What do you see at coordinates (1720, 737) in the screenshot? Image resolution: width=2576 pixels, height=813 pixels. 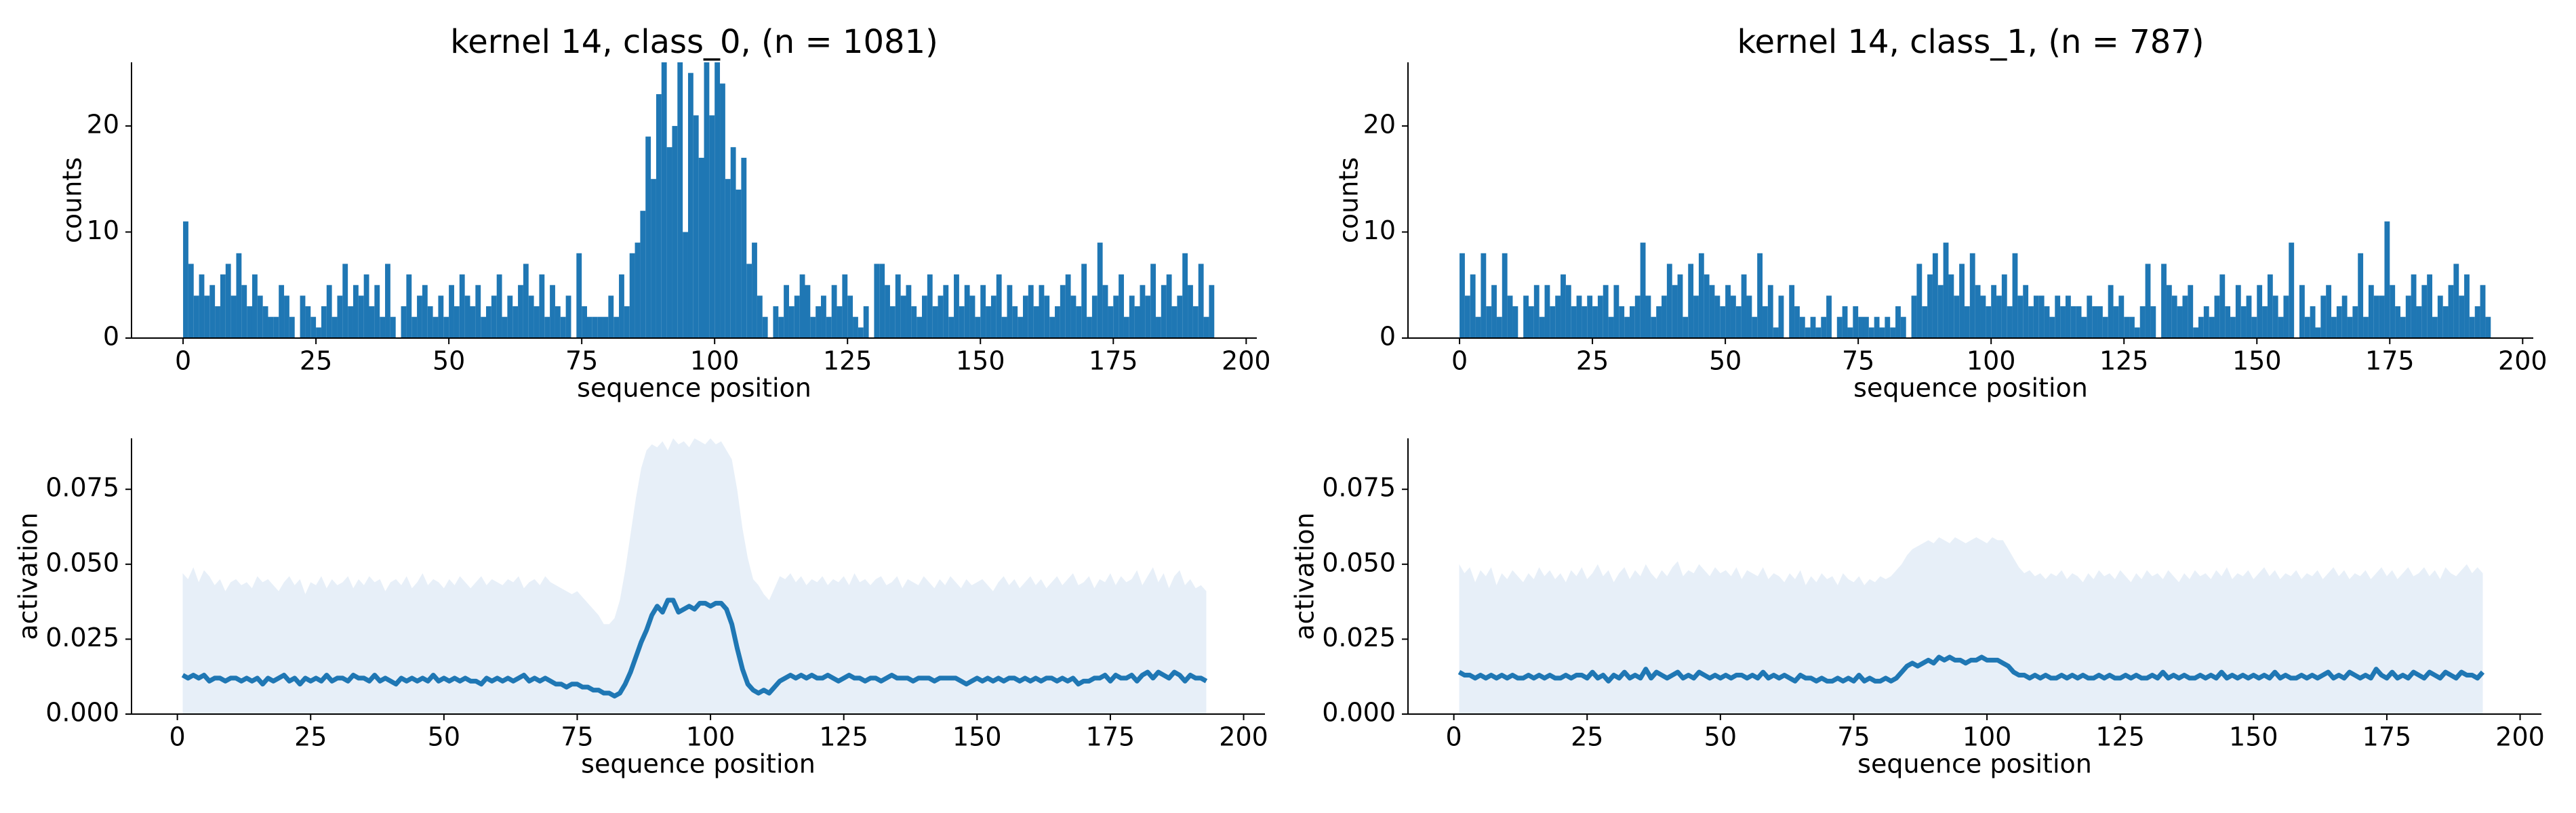 I see `x-tick-label: 50` at bounding box center [1720, 737].